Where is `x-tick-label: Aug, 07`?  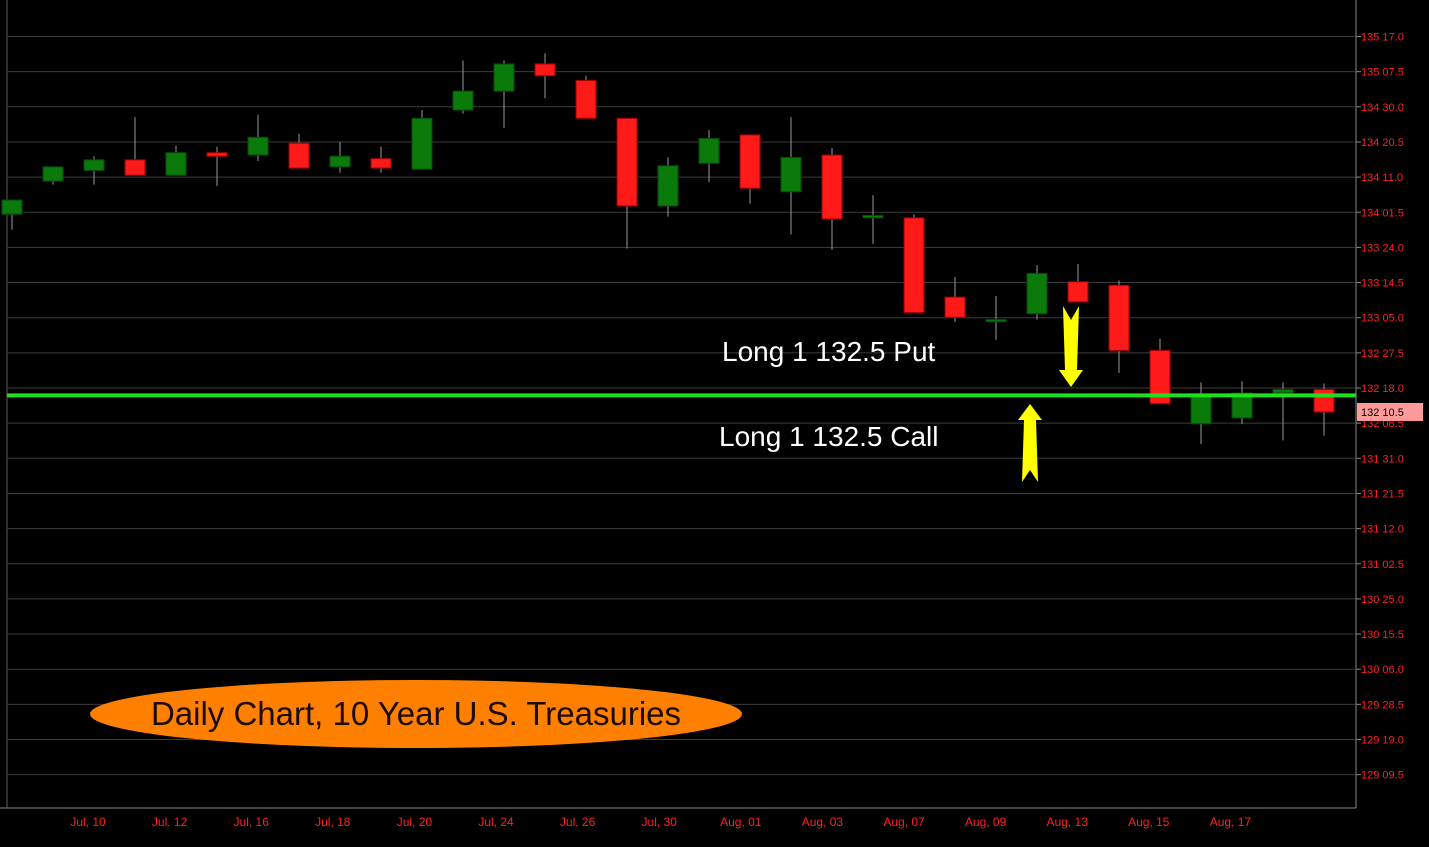 x-tick-label: Aug, 07 is located at coordinates (904, 822).